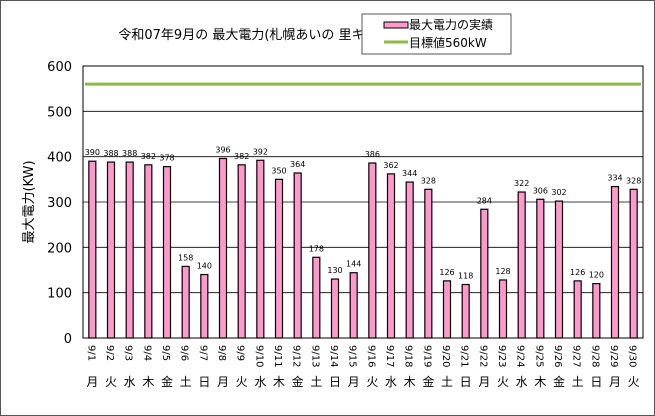 Image resolution: width=655 pixels, height=416 pixels. Describe the element at coordinates (278, 170) in the screenshot. I see `data-label: 350` at that location.